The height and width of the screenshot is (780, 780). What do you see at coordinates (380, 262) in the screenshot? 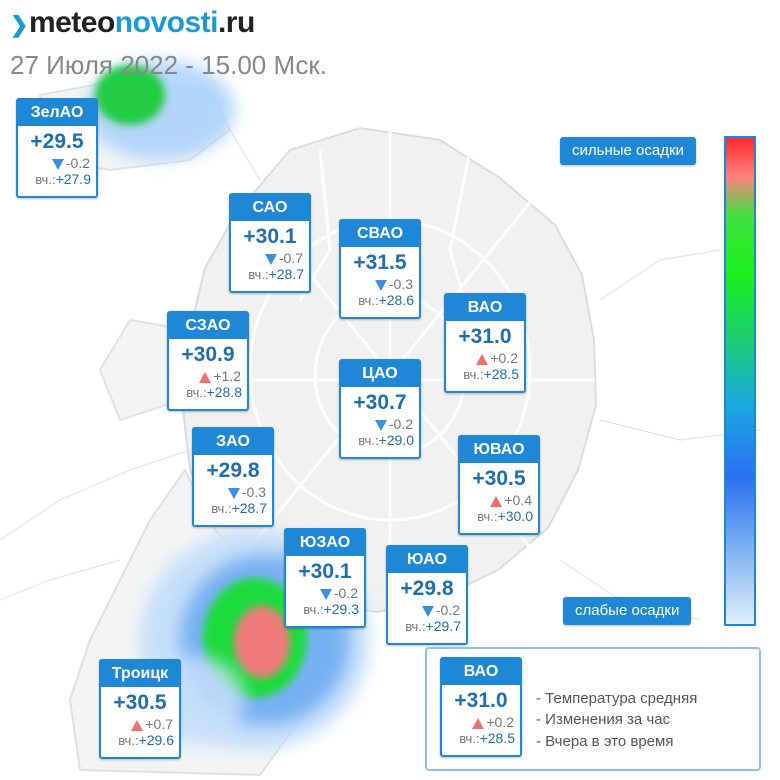
I see `card-temperature: +31.5` at bounding box center [380, 262].